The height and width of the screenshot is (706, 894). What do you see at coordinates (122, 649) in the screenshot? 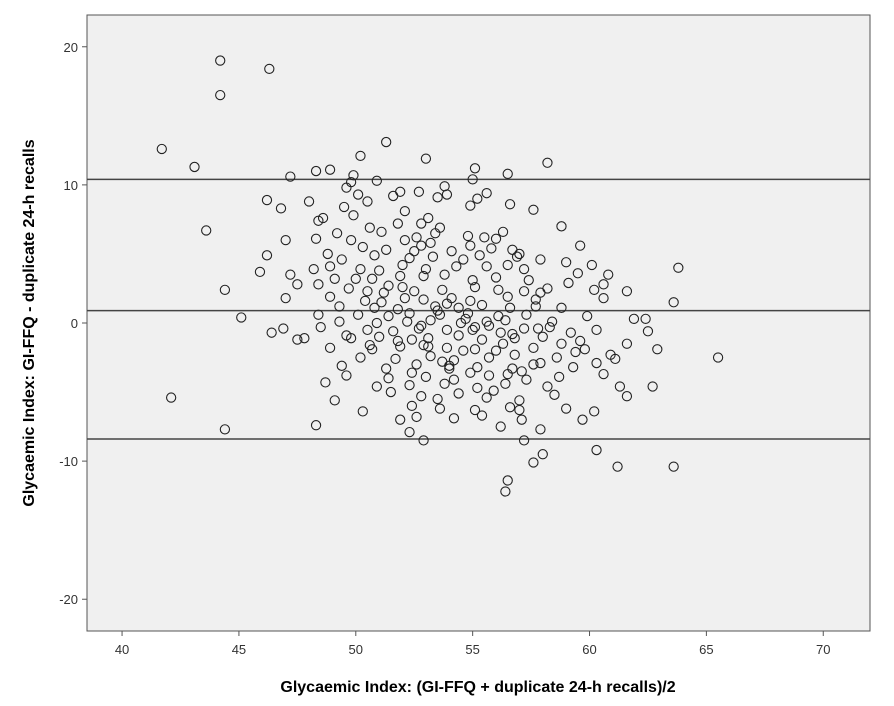
I see `x-tick-label: 40` at bounding box center [122, 649].